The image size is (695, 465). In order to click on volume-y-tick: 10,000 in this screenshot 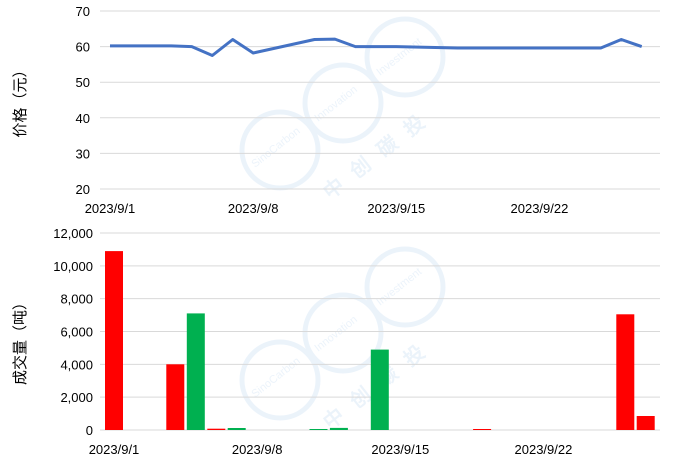, I will do `click(73, 266)`.